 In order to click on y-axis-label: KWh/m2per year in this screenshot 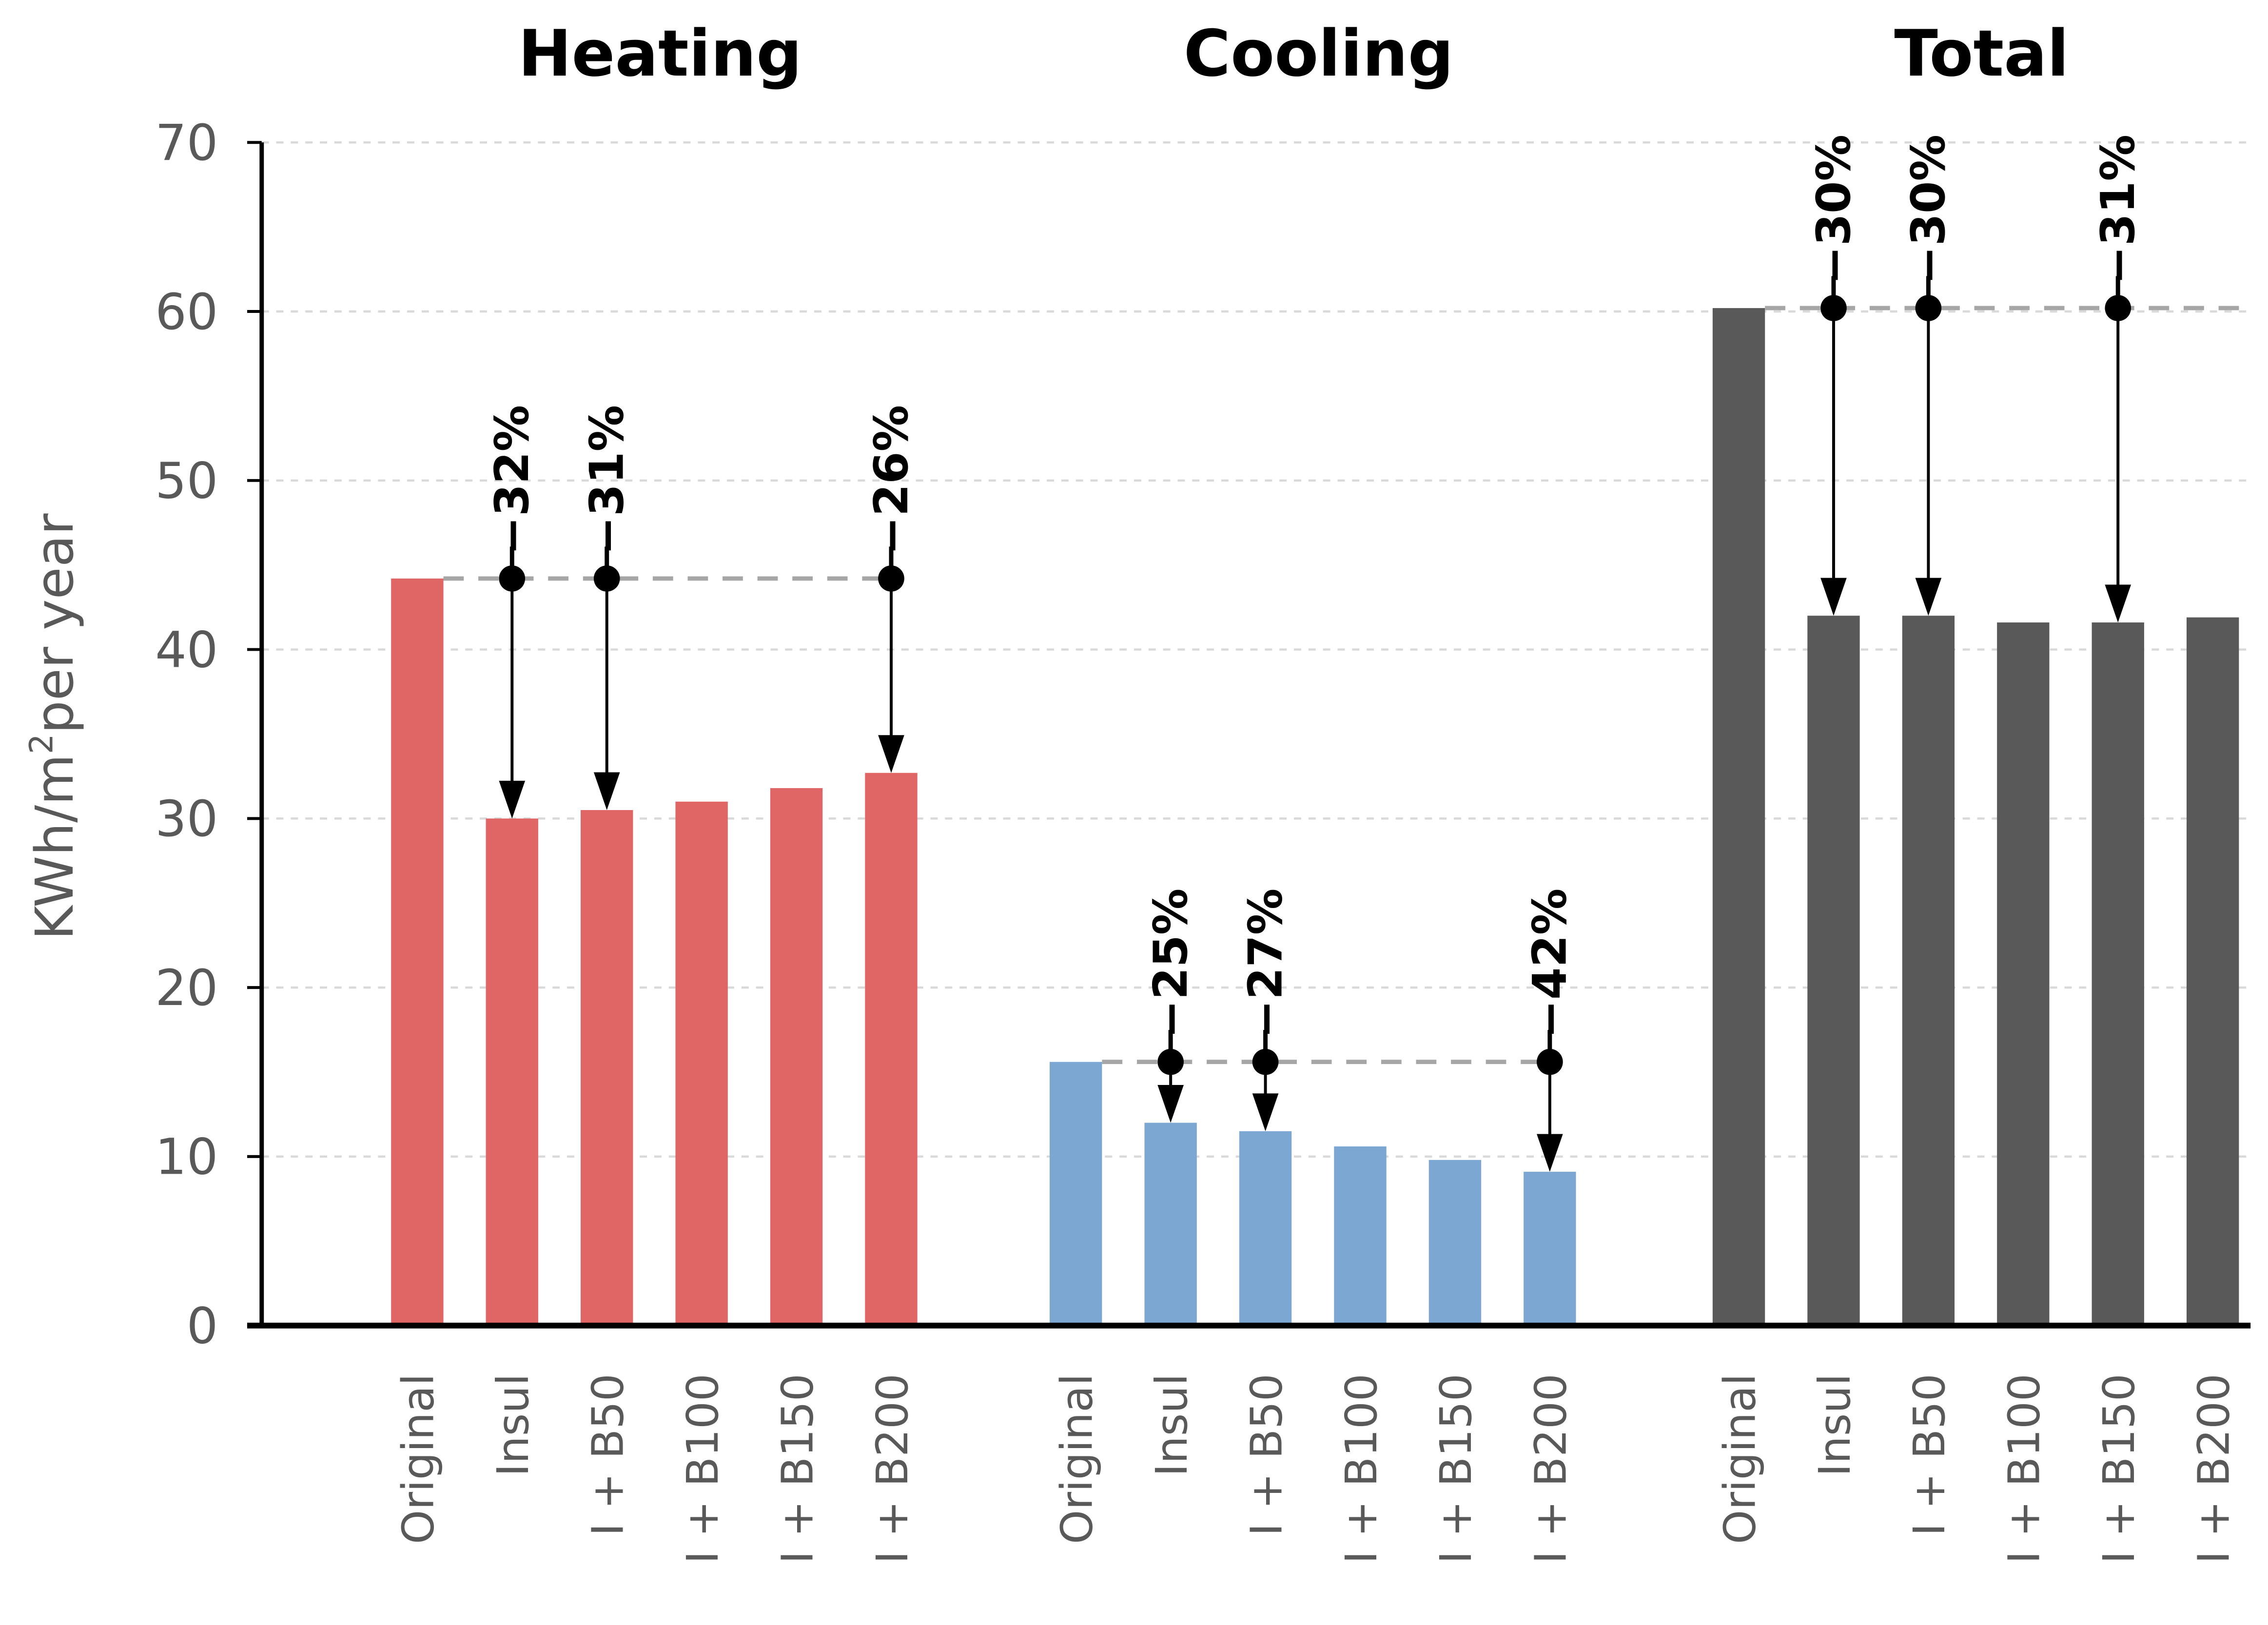, I will do `click(54, 726)`.